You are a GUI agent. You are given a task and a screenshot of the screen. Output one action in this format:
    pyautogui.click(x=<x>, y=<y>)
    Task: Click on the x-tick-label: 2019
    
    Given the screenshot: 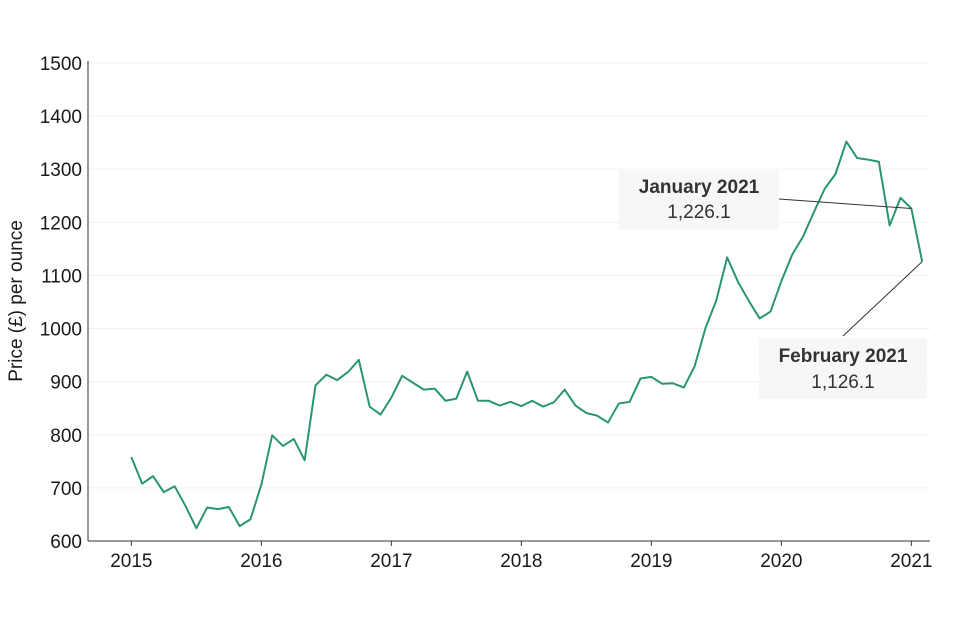 What is the action you would take?
    pyautogui.click(x=651, y=561)
    